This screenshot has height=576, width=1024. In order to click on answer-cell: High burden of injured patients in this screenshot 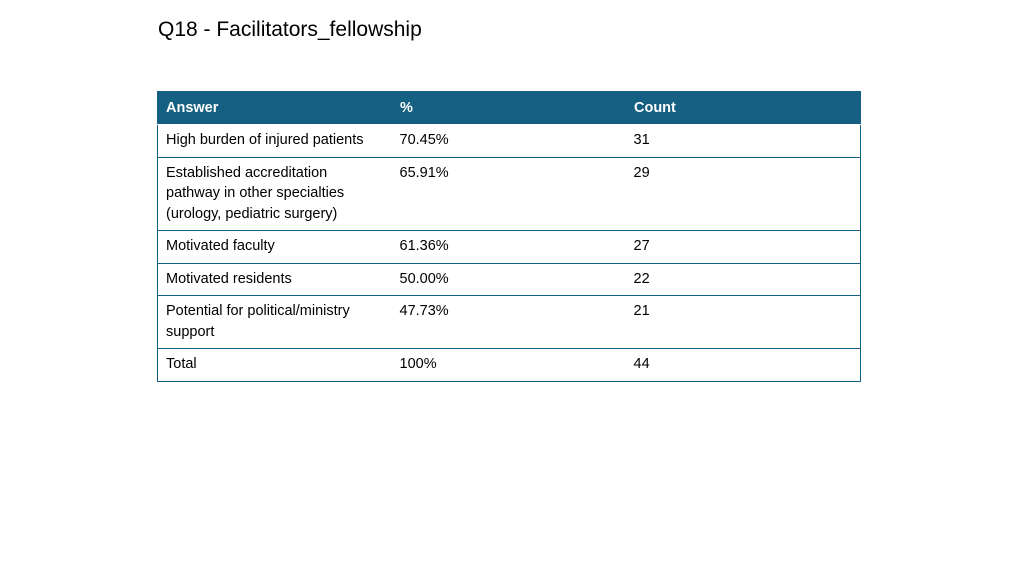, I will do `click(274, 141)`.